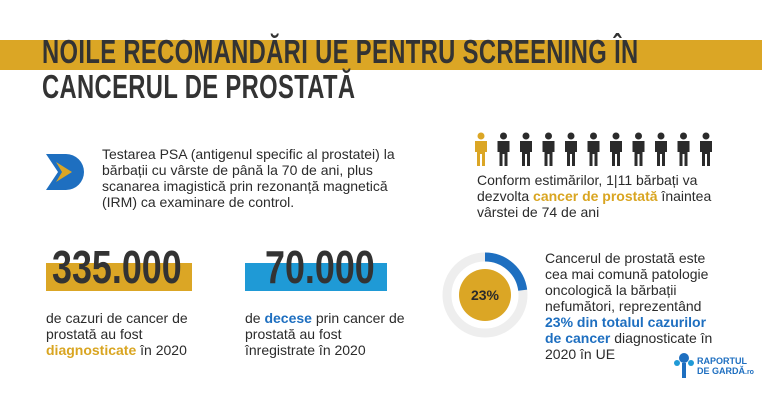 The image size is (762, 400). I want to click on highlight: 23% din totalul cazurilor de cancer, so click(626, 330).